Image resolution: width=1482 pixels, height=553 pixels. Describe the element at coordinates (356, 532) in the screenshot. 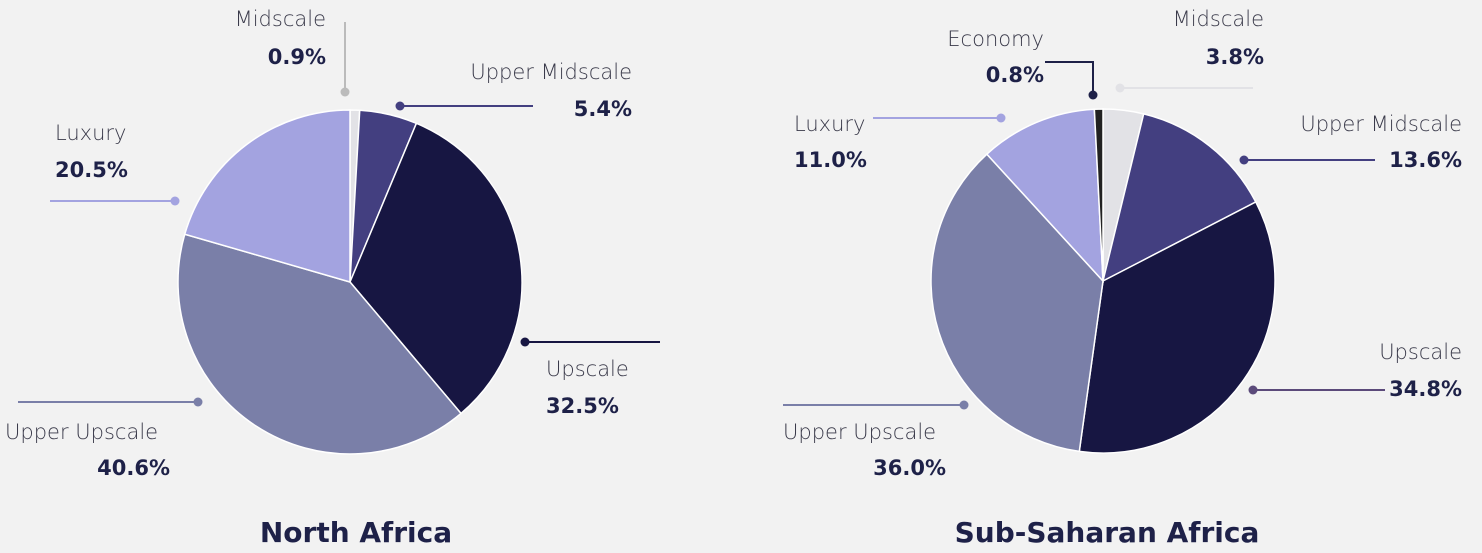

I see `chart-title: North Africa` at that location.